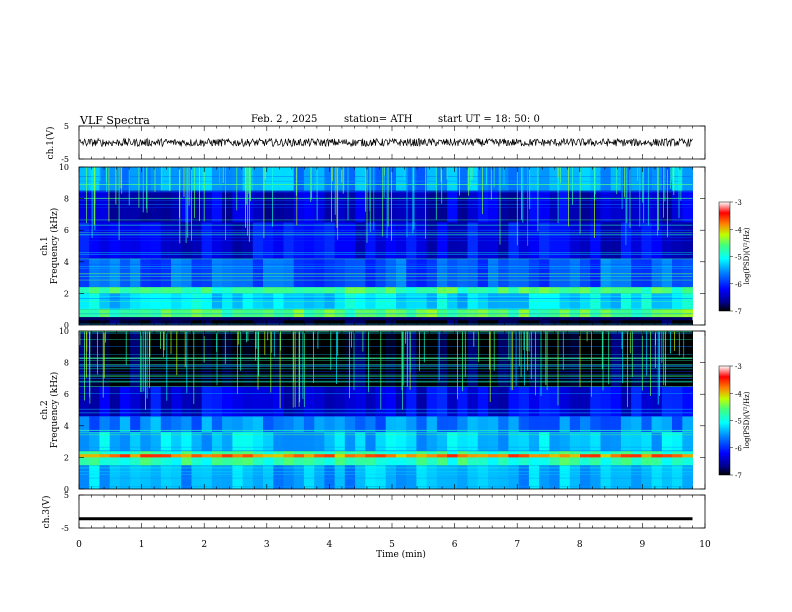  I want to click on ch3-waveform-ylabel: ch.3(V), so click(46, 512).